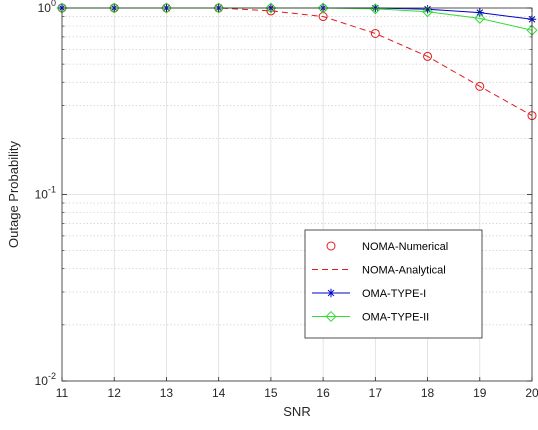 This screenshot has width=538, height=430. What do you see at coordinates (531, 393) in the screenshot?
I see `x-tick-label: 20` at bounding box center [531, 393].